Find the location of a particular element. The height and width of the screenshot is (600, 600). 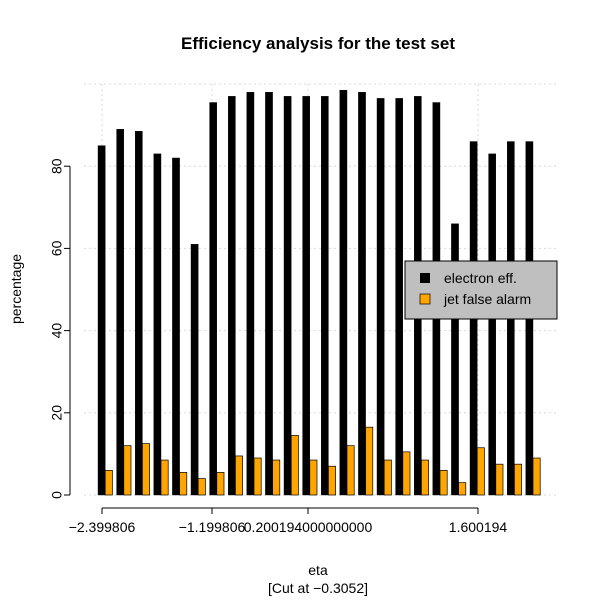

legend-label-jet-false-alarm: jet false alarm is located at coordinates (487, 299).